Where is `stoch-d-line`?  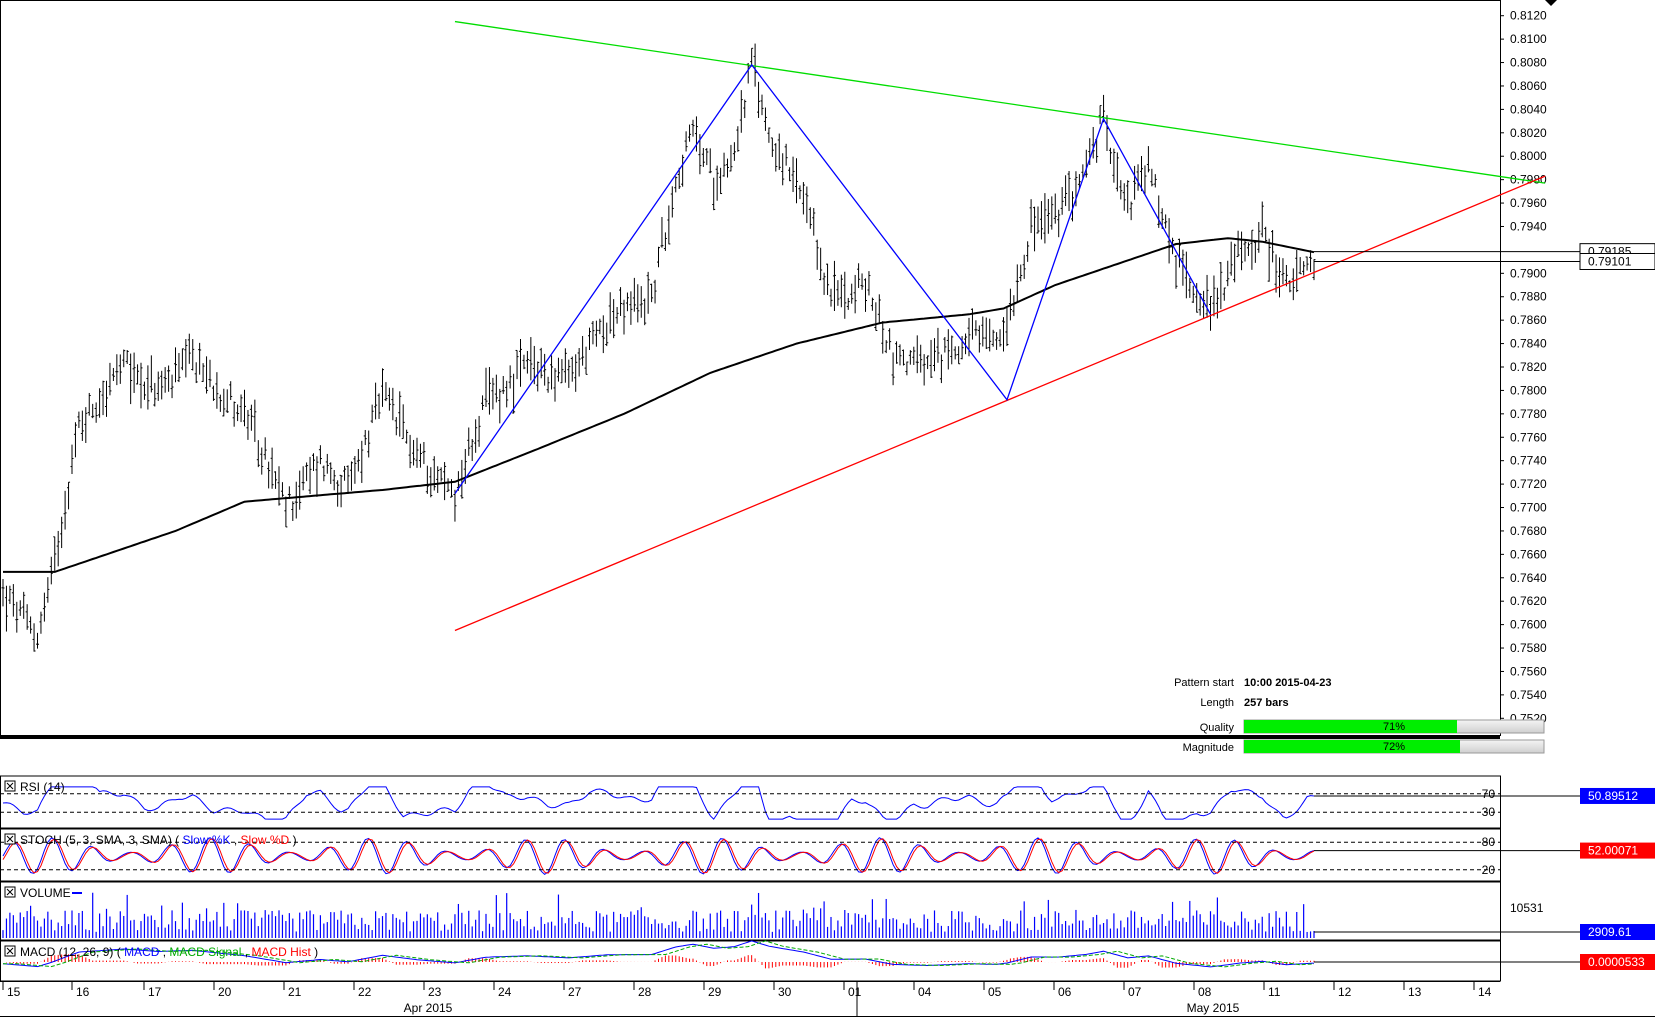
stoch-d-line is located at coordinates (658, 856).